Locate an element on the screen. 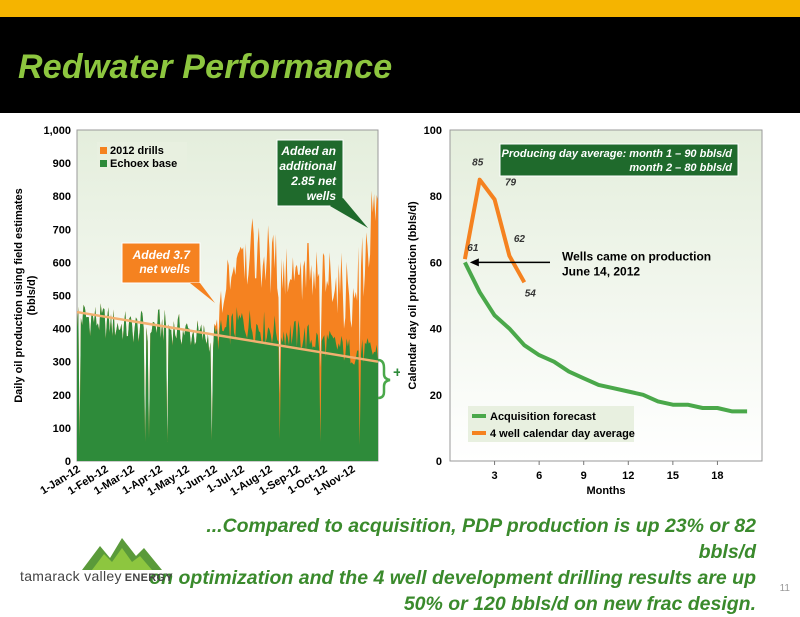 This screenshot has width=800, height=617. callout-line-2: month 2 – 80 bbls/d is located at coordinates (680, 168).